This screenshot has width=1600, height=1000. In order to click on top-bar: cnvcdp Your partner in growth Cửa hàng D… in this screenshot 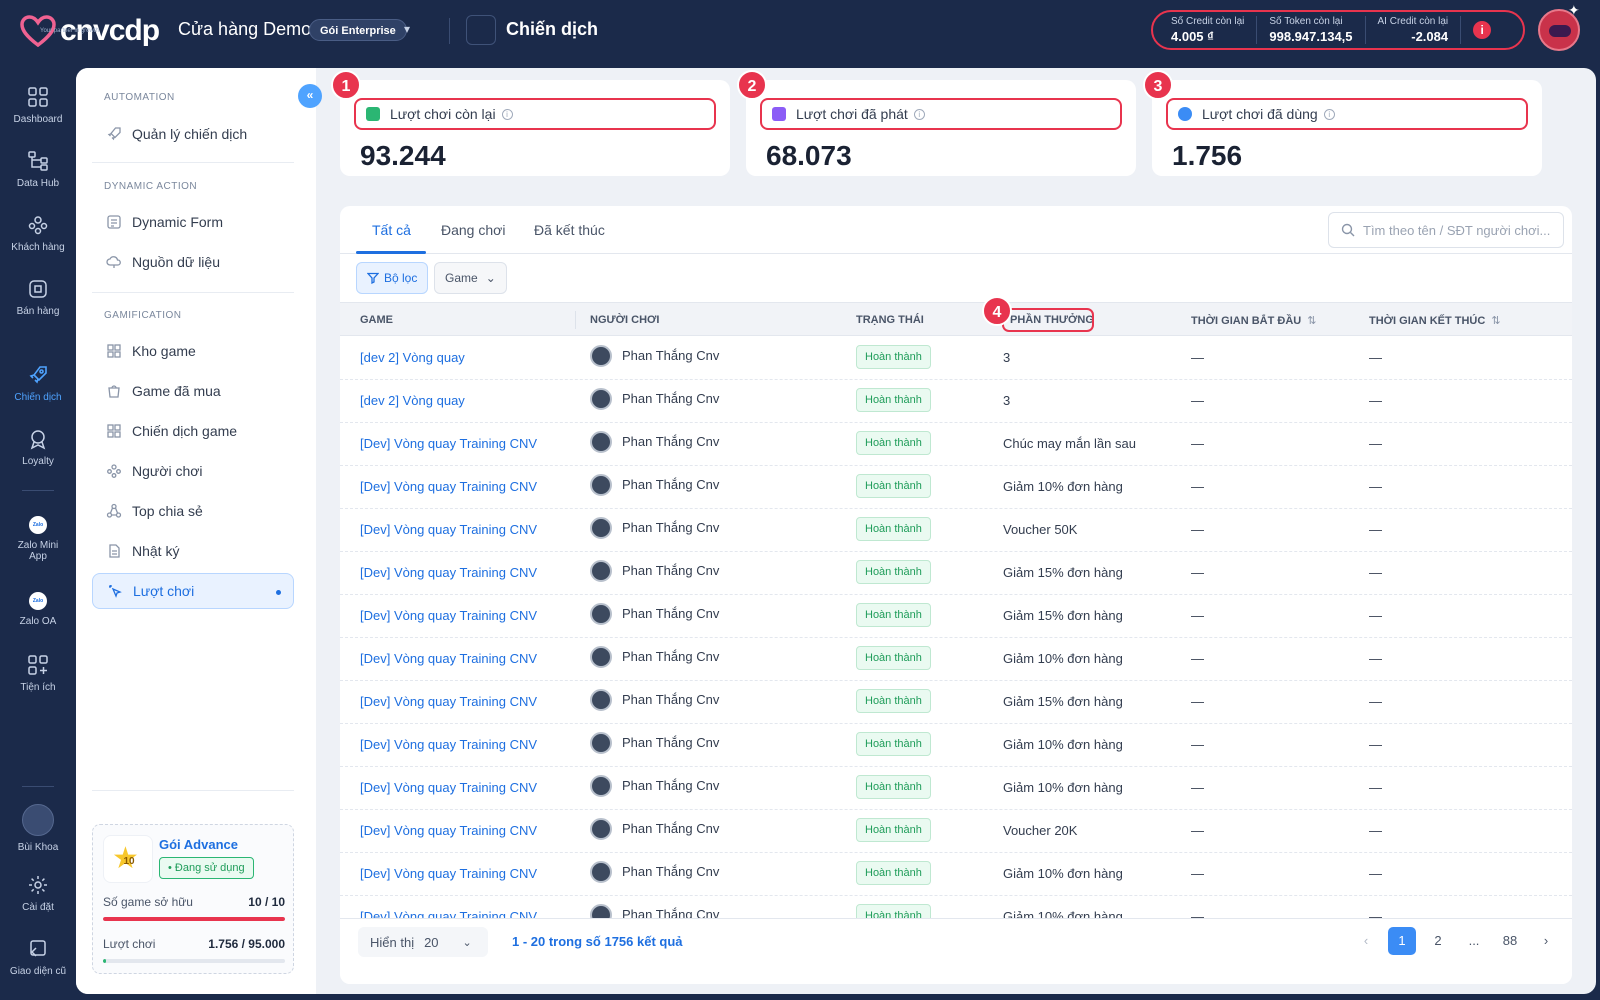, I will do `click(800, 31)`.